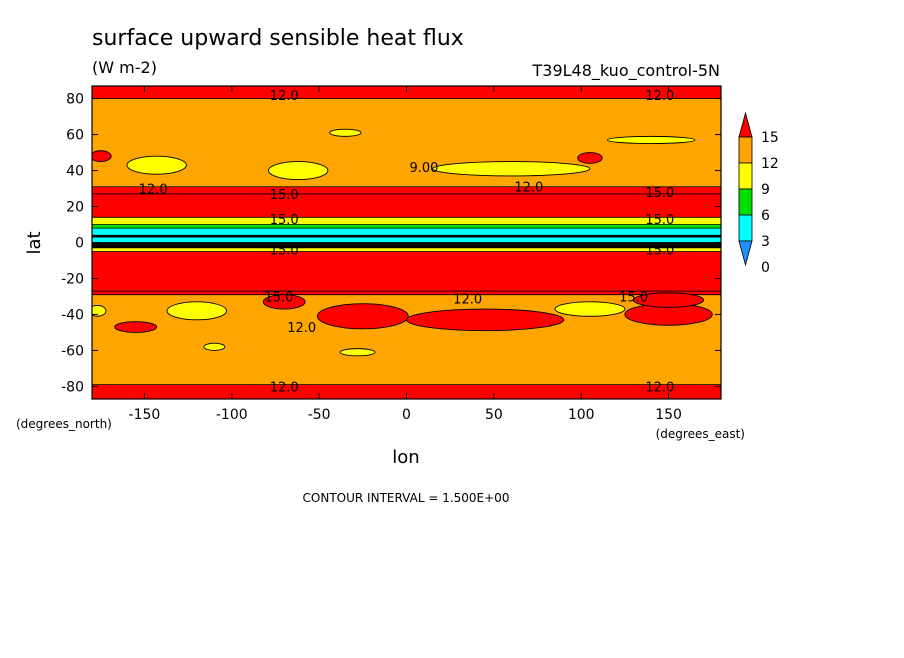 The image size is (904, 658). Describe the element at coordinates (745, 124) in the screenshot. I see `colorbar-extend-top` at that location.